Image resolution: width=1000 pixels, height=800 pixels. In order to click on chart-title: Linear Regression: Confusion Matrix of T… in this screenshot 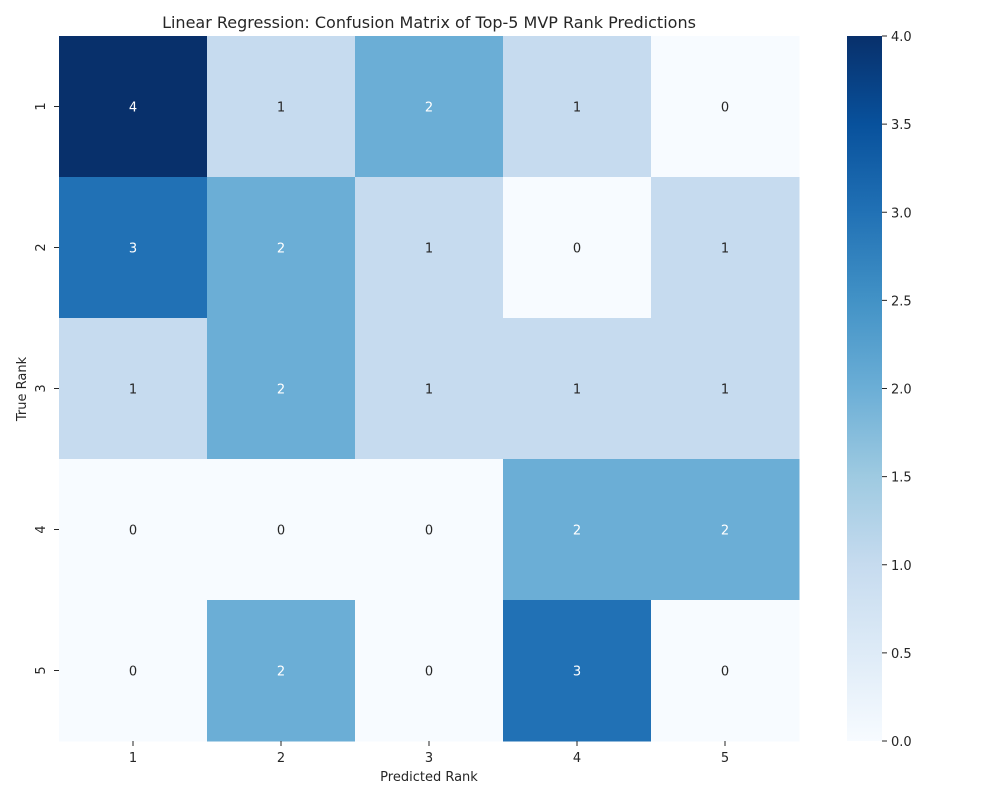, I will do `click(429, 22)`.